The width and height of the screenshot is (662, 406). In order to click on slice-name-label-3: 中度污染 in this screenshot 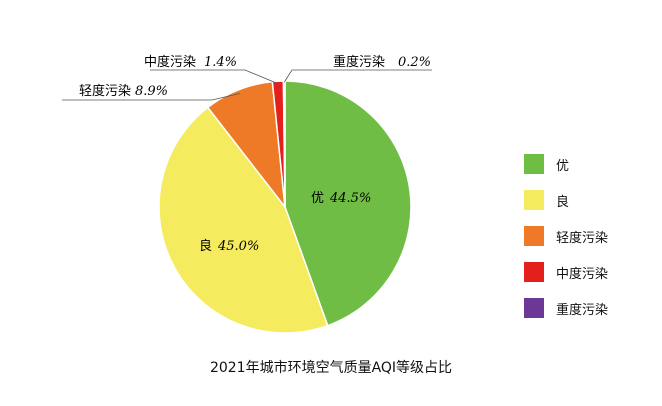, I will do `click(170, 62)`.